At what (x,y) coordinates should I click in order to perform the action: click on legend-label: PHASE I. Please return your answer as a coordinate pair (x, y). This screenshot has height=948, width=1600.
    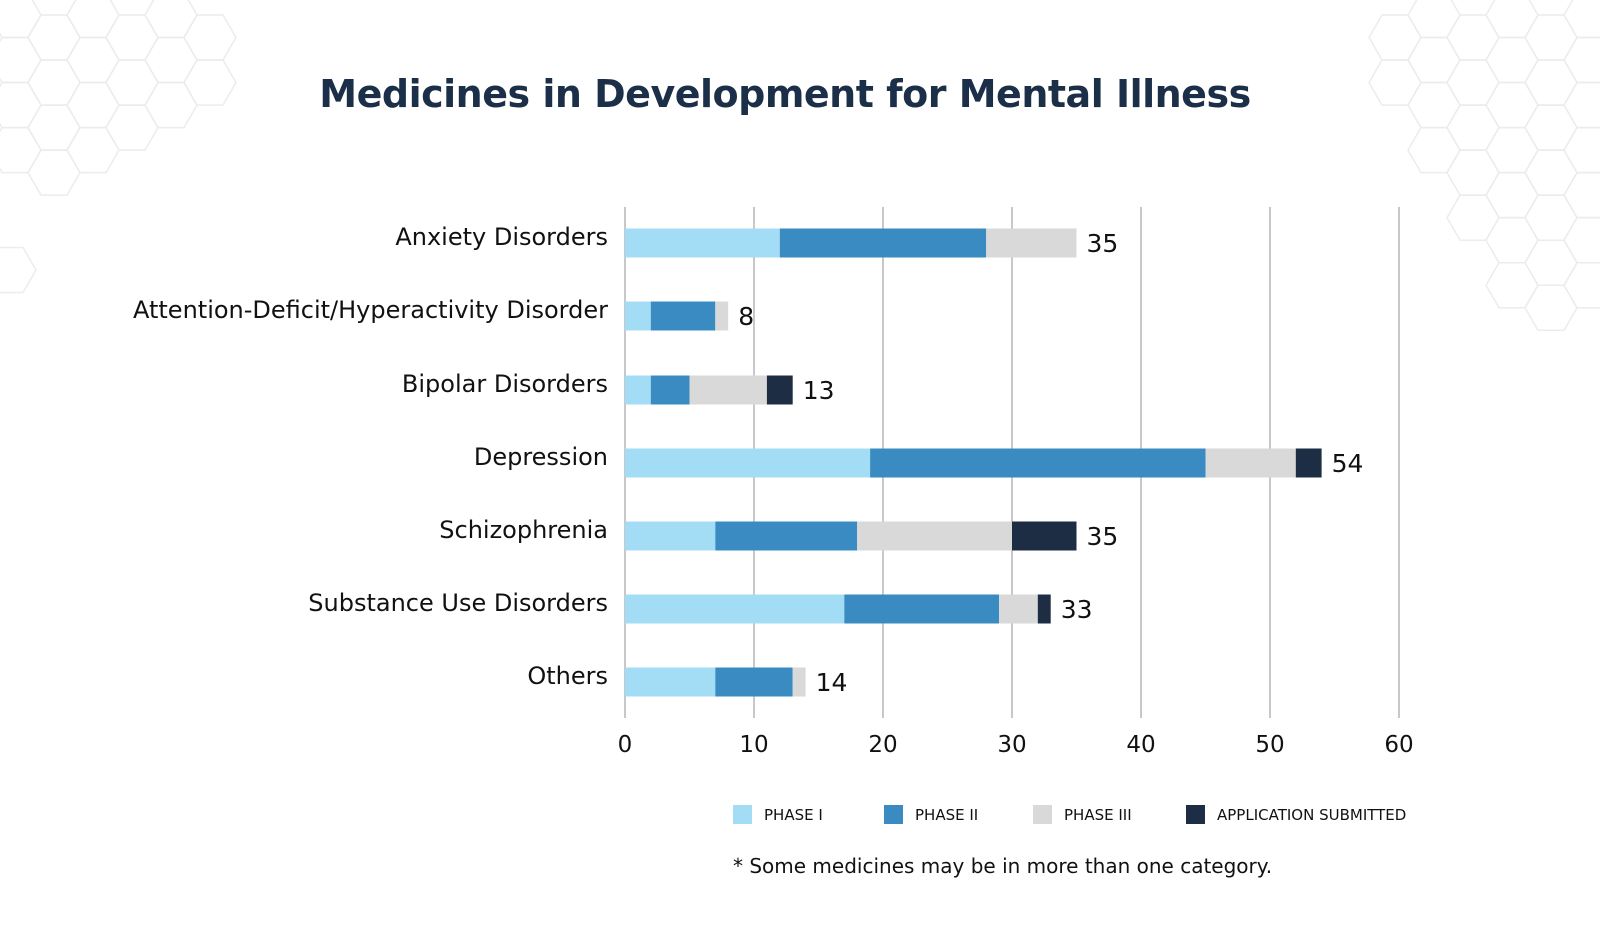
    Looking at the image, I should click on (793, 815).